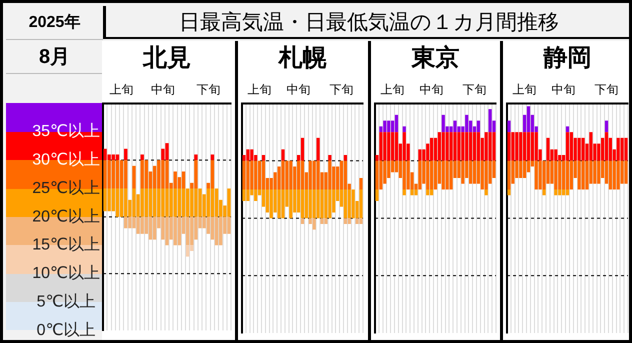  I want to click on text: 2025年, so click(54, 23).